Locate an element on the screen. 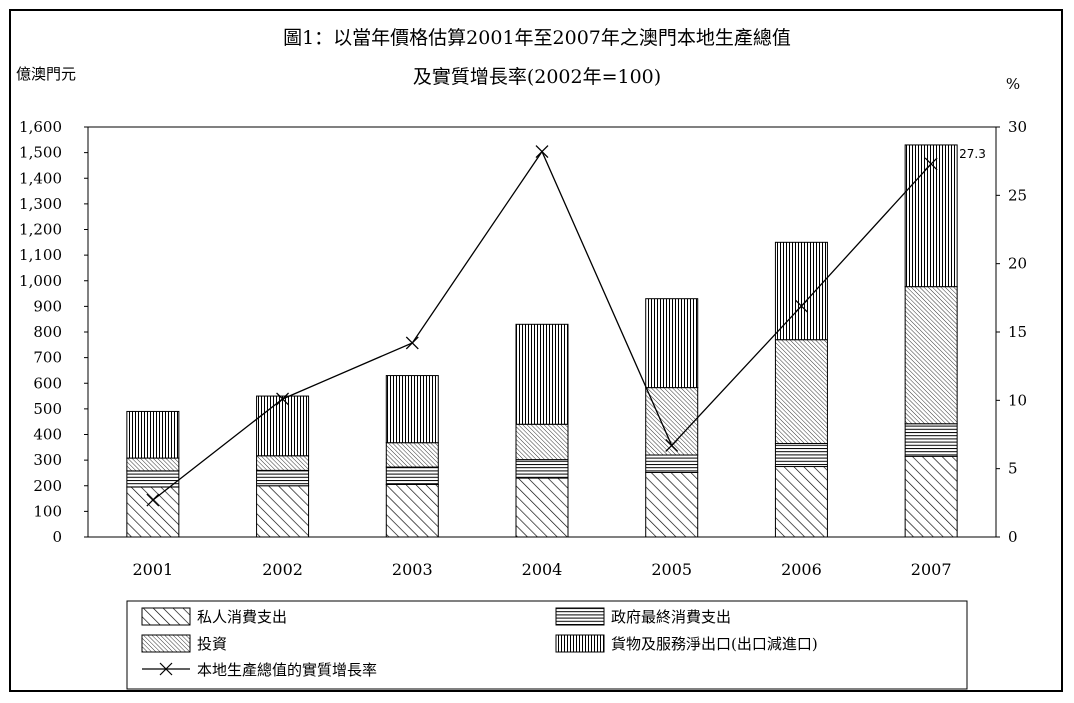 The width and height of the screenshot is (1074, 703). legend-swatch-investment is located at coordinates (166, 643).